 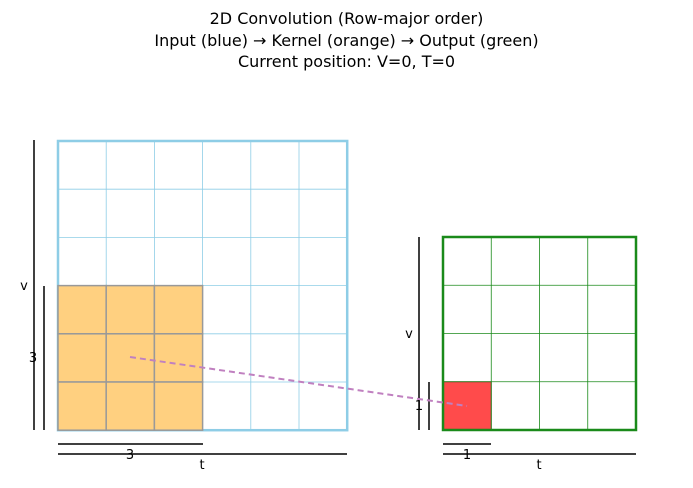 I want to click on connector-dashed-line, so click(x=298, y=381).